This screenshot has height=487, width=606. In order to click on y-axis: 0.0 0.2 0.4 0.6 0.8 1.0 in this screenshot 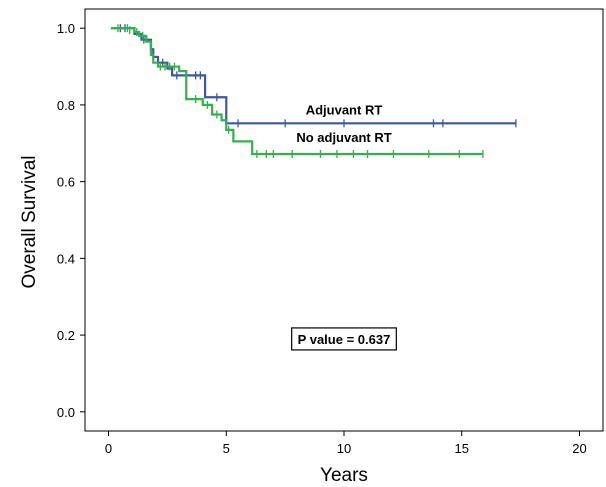, I will do `click(71, 220)`.